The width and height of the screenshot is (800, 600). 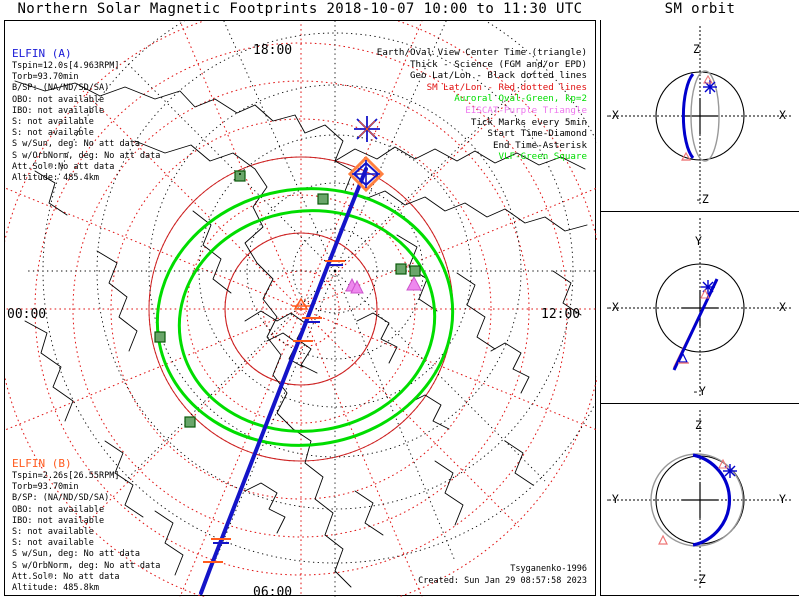 What do you see at coordinates (520, 99) in the screenshot?
I see `legend-item: Auroral Oval-Green, kp=2` at bounding box center [520, 99].